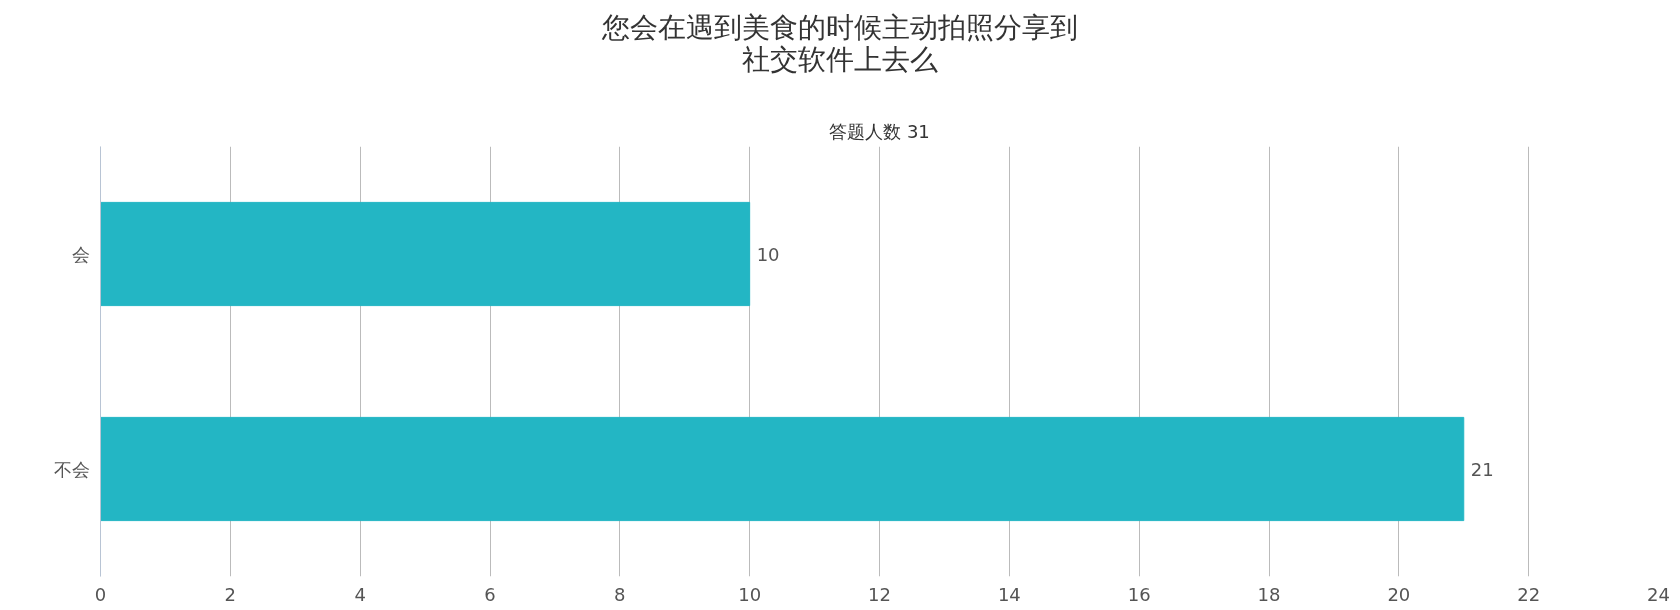 This screenshot has height=610, width=1680. I want to click on x-tick-label: 0, so click(100, 594).